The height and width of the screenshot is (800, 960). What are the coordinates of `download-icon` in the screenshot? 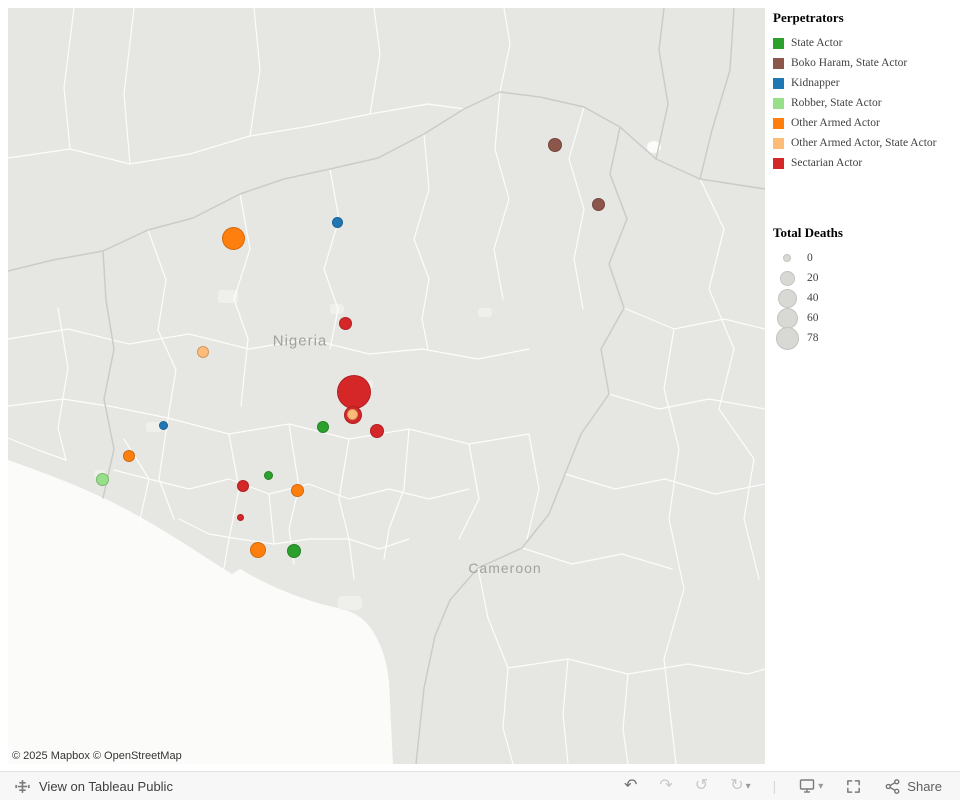 It's located at (807, 786).